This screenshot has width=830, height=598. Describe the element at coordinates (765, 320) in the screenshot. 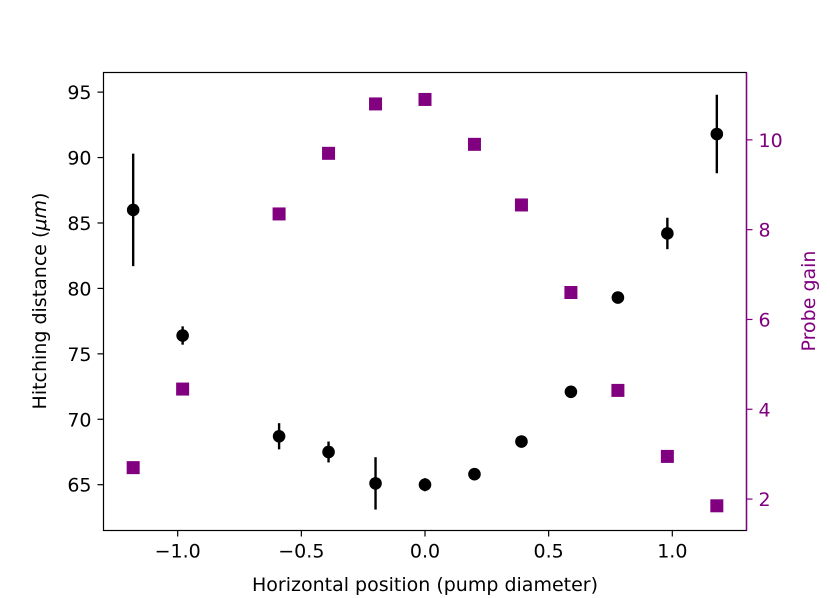

I see `y2-tick-label: 6` at that location.